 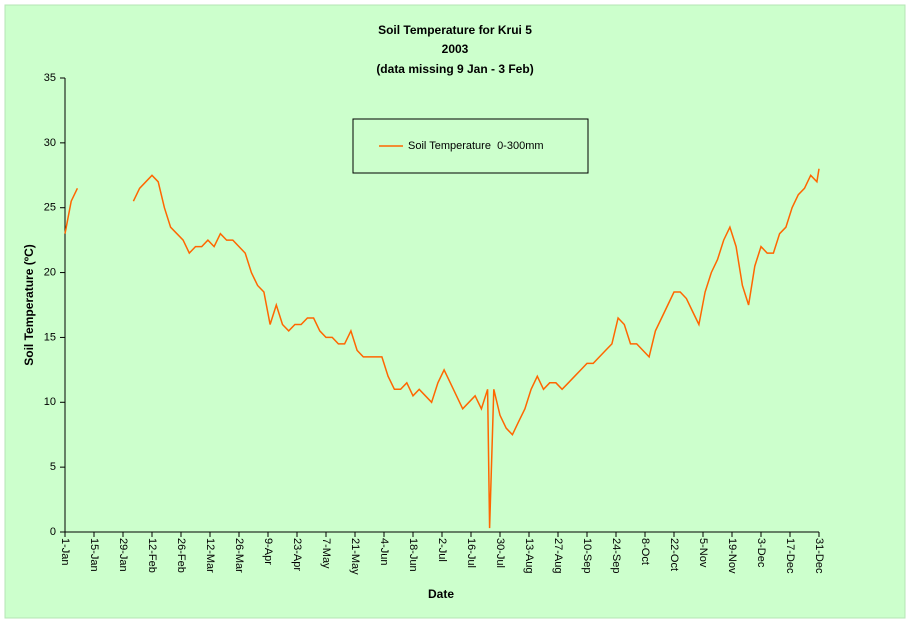 I want to click on y-tick-label: 10, so click(x=50, y=402).